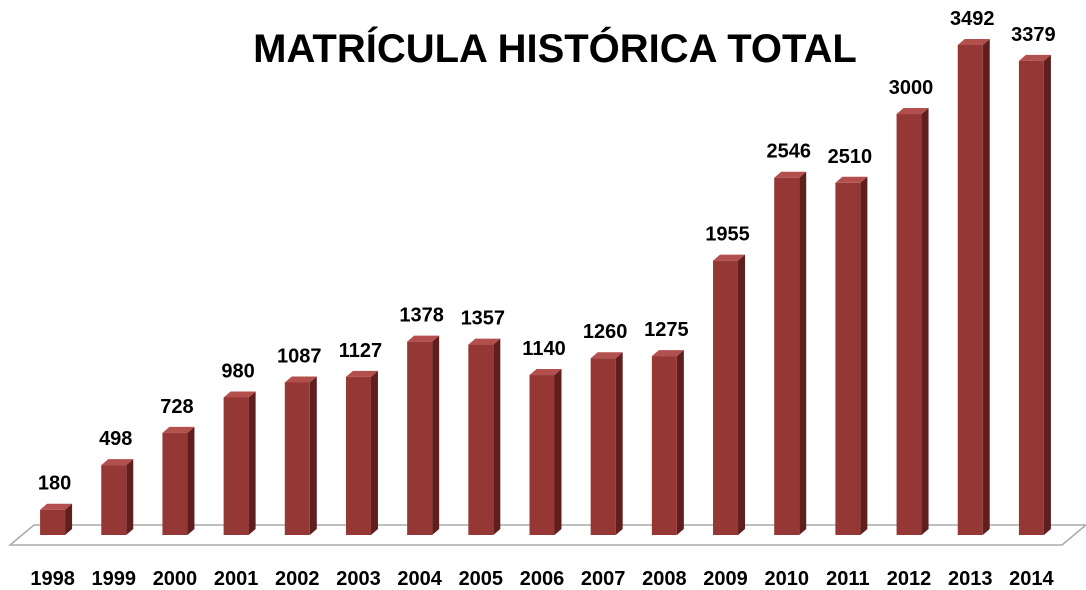 The width and height of the screenshot is (1086, 590). Describe the element at coordinates (972, 19) in the screenshot. I see `data-label: 3492` at that location.